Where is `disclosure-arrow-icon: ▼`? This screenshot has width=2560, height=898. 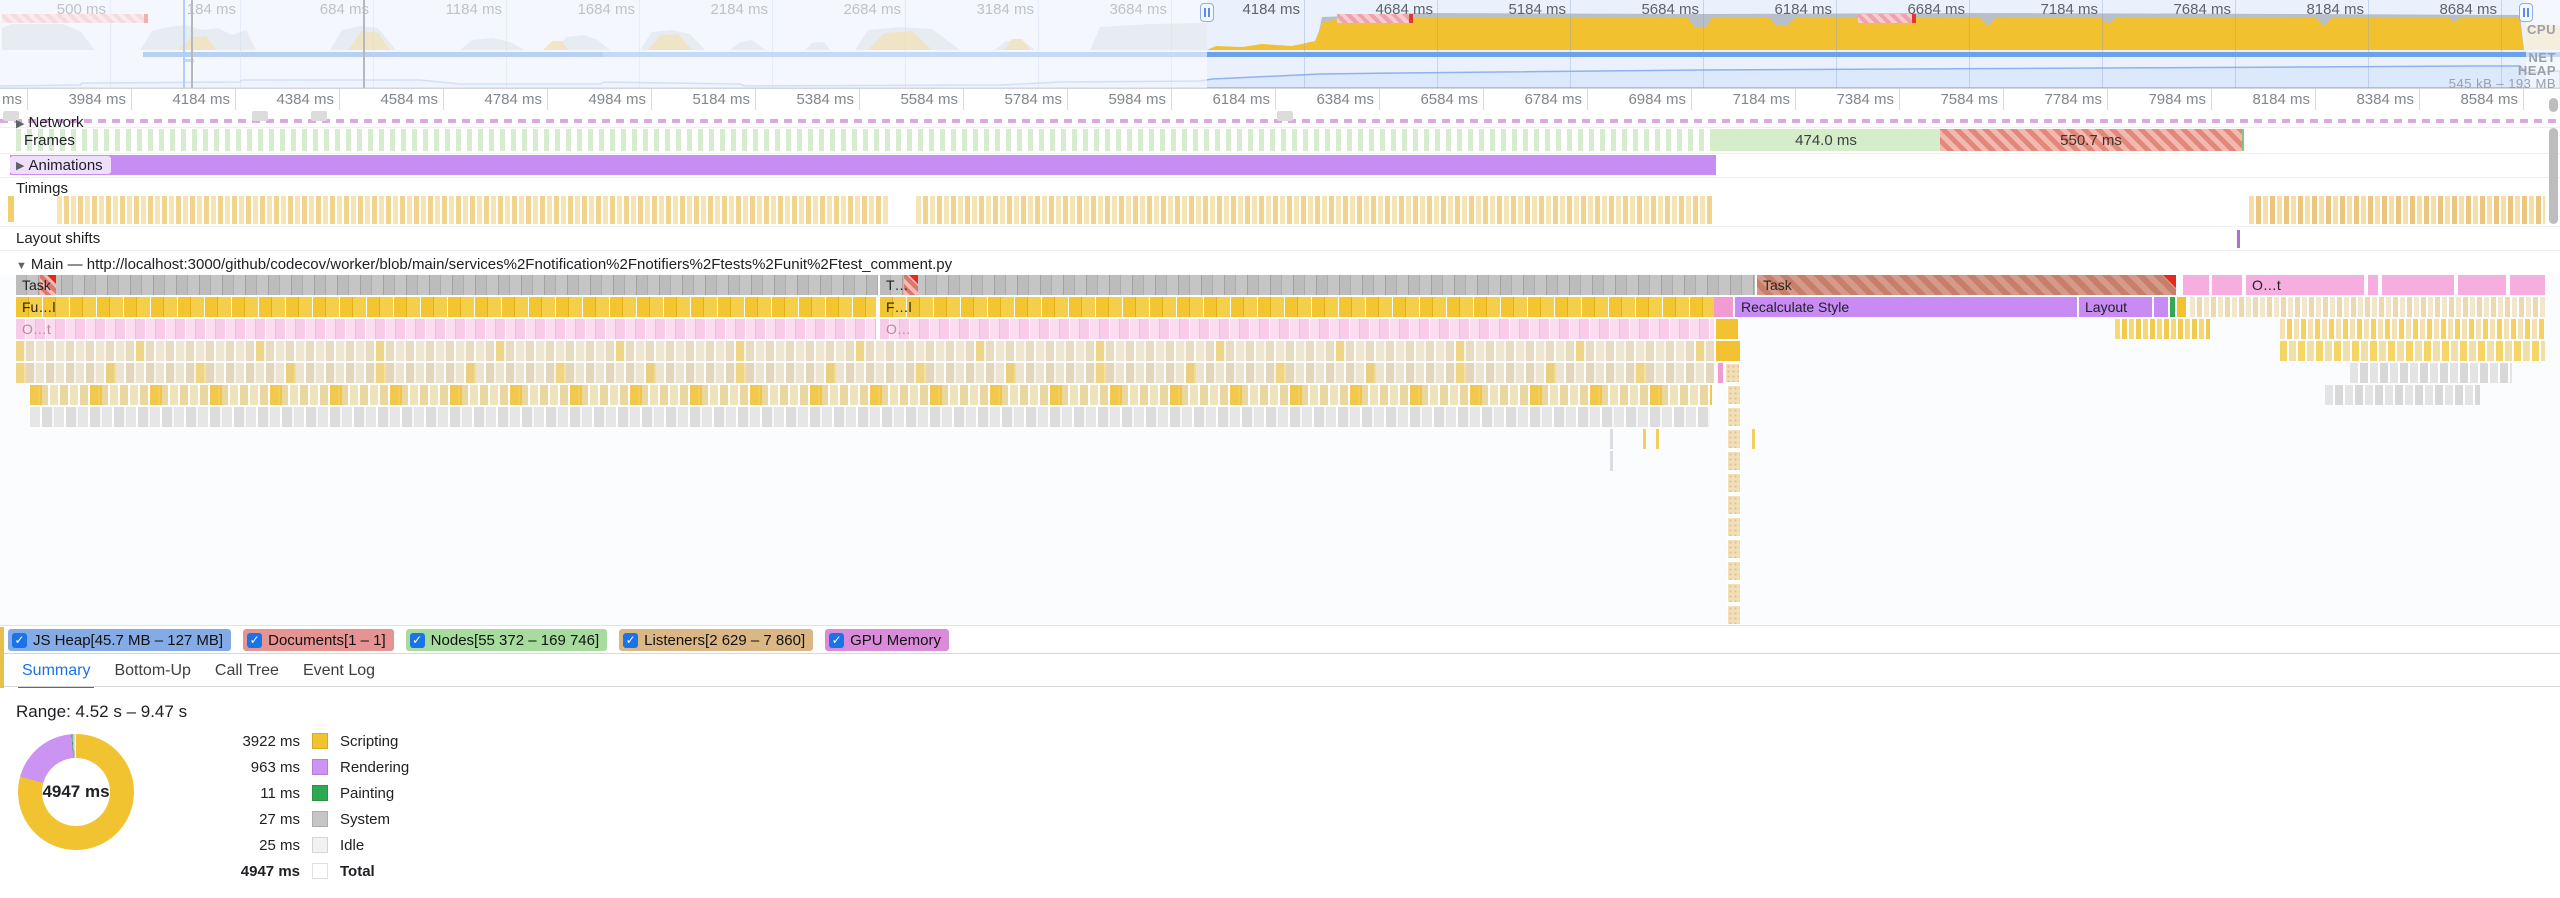 disclosure-arrow-icon: ▼ is located at coordinates (21, 266).